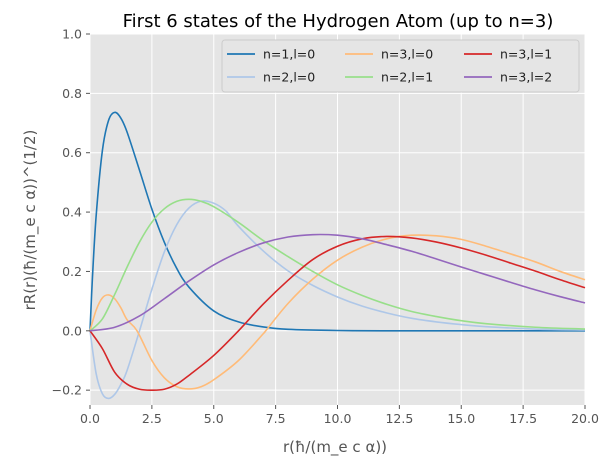 This screenshot has height=471, width=610. I want to click on legend-box, so click(400, 66).